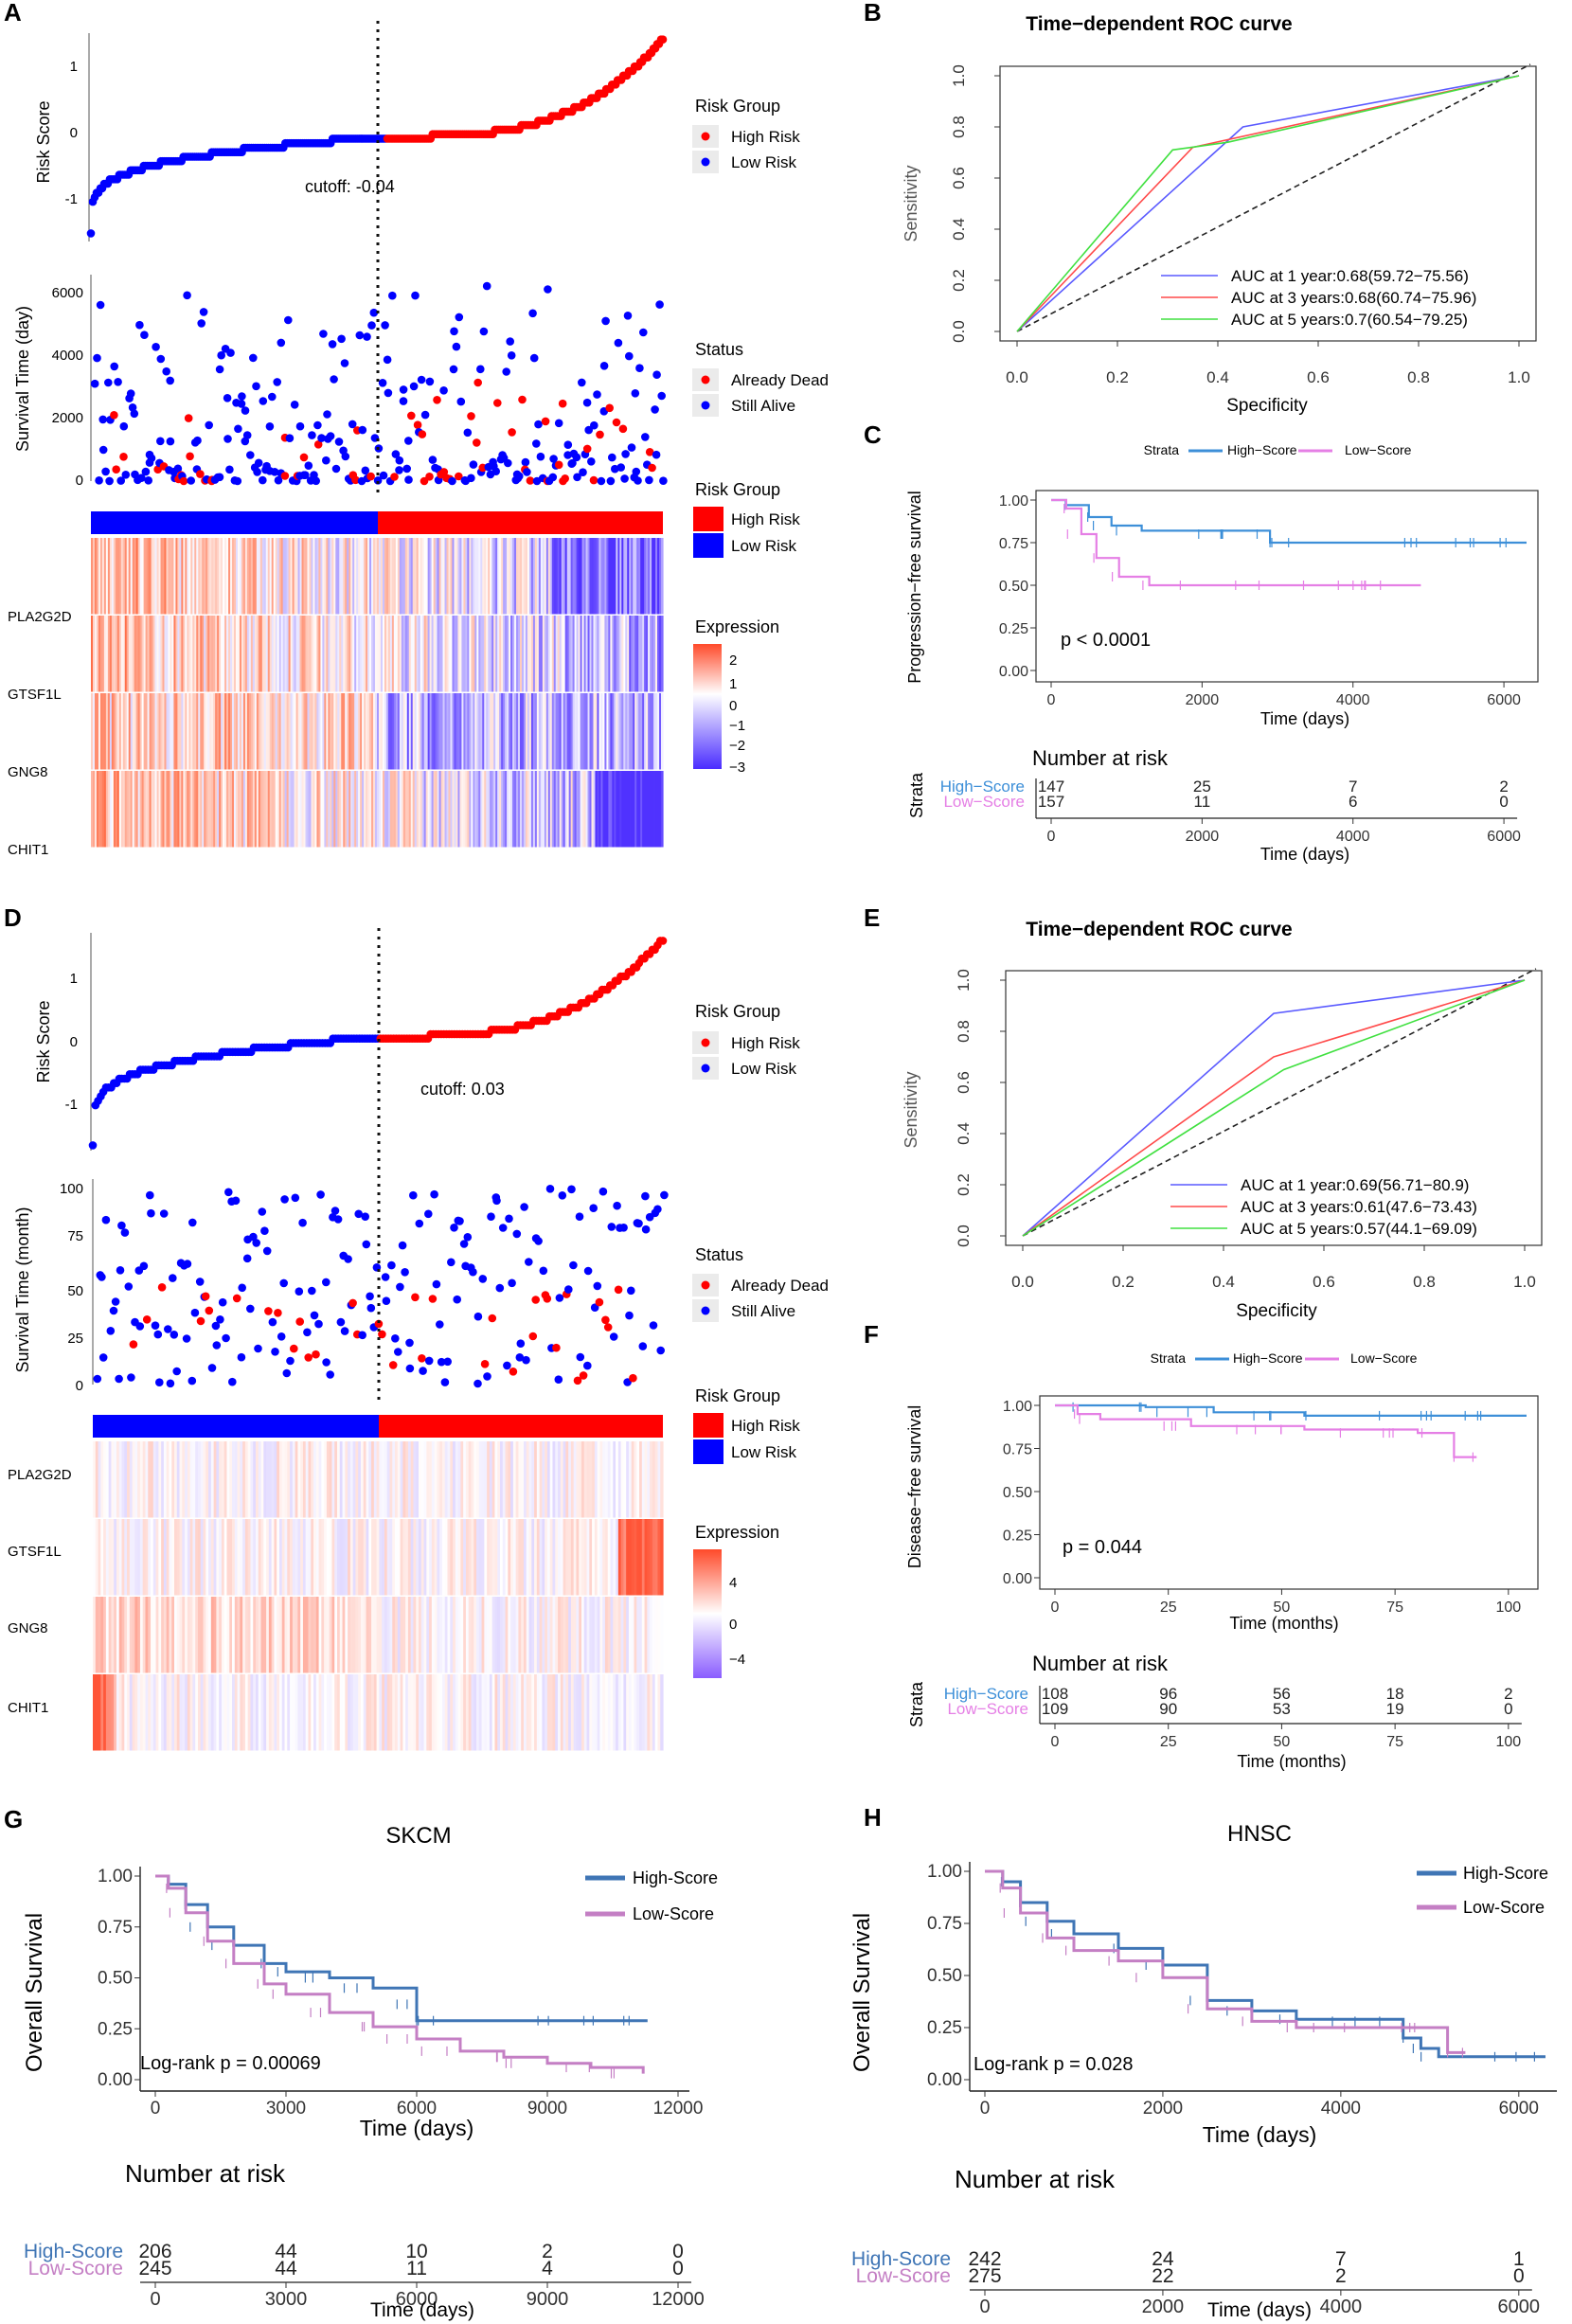  What do you see at coordinates (705, 1285) in the screenshot?
I see `legend-key-dot` at bounding box center [705, 1285].